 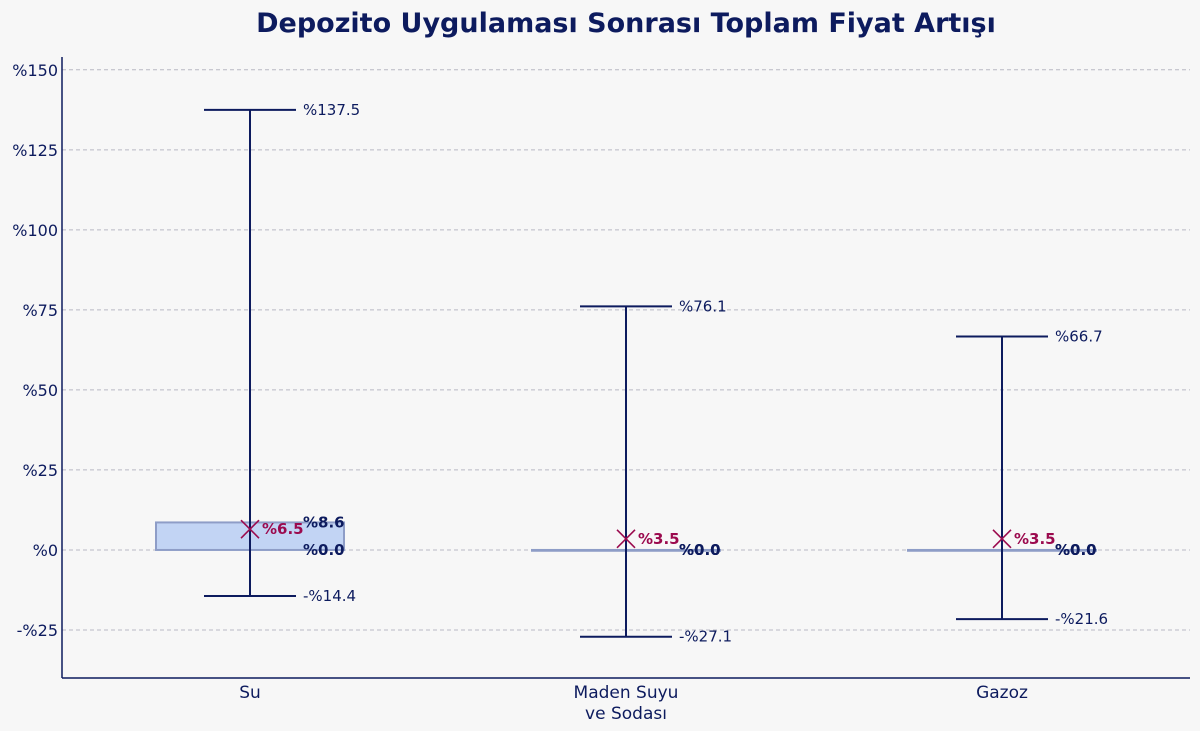 I want to click on y-tick-label: %0, so click(x=45, y=550).